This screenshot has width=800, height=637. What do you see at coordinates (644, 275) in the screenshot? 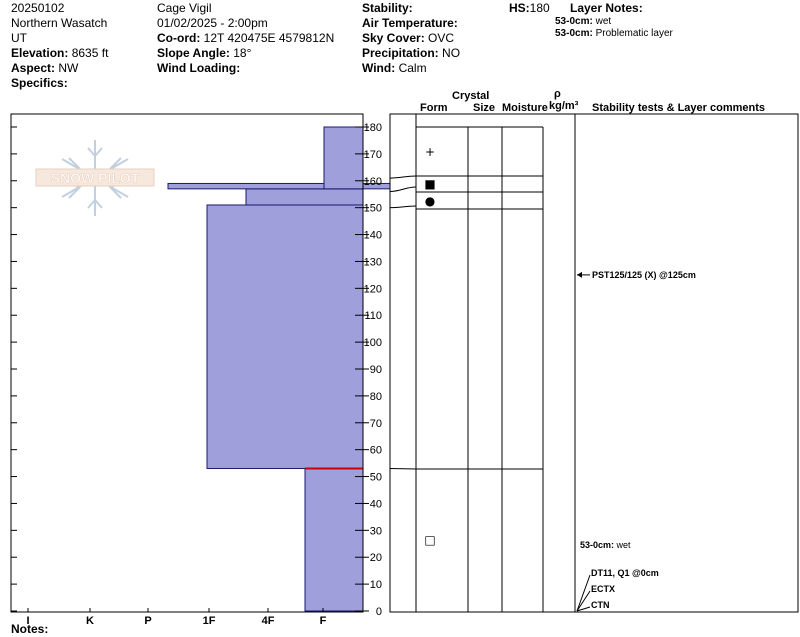
I see `stability-test-label: PST125/125 (X) @125cm` at bounding box center [644, 275].